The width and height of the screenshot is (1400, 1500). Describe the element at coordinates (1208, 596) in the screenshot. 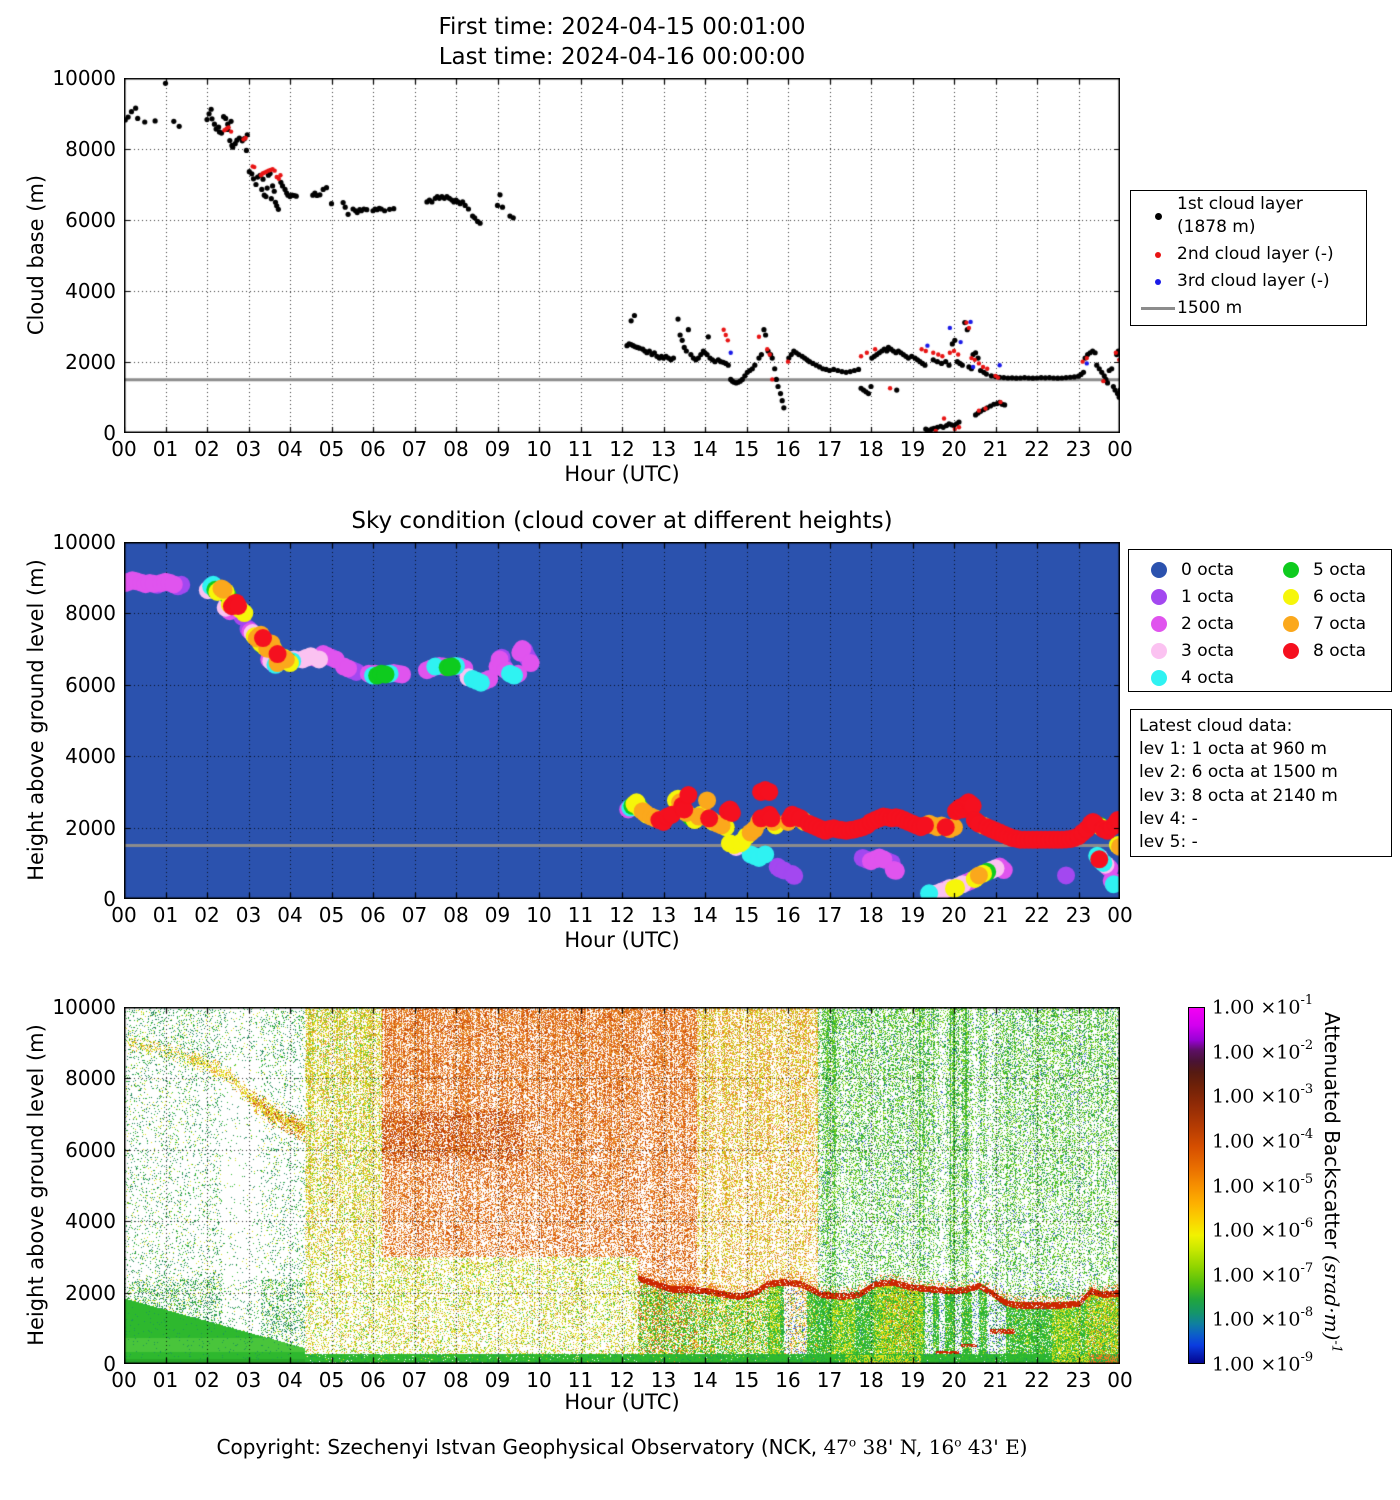

I see `octa-legend-label: 1 octa` at that location.